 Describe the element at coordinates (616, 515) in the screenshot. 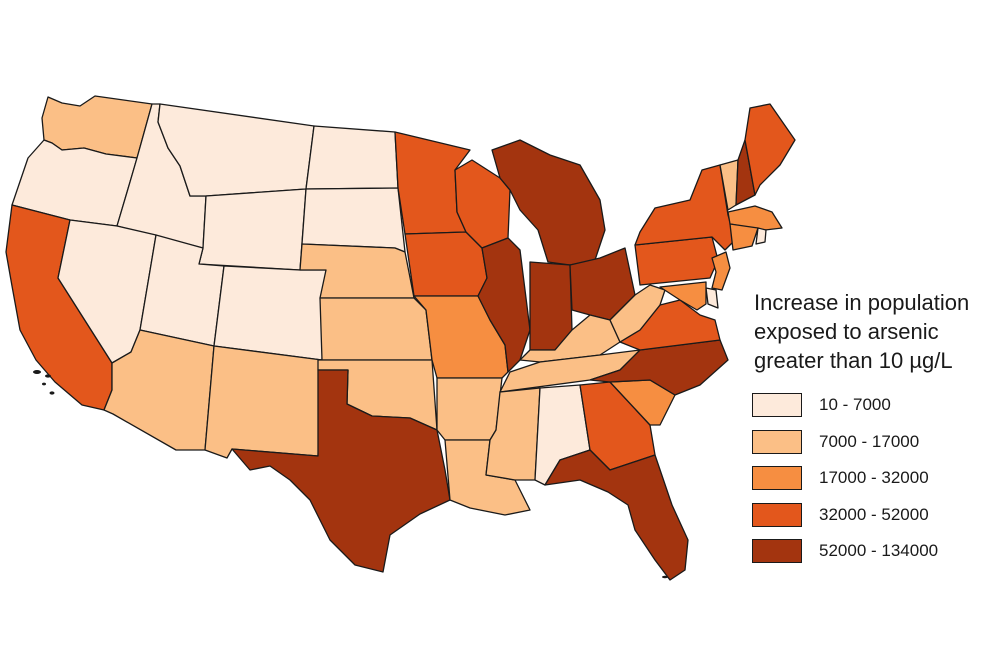

I see `state-fl` at that location.